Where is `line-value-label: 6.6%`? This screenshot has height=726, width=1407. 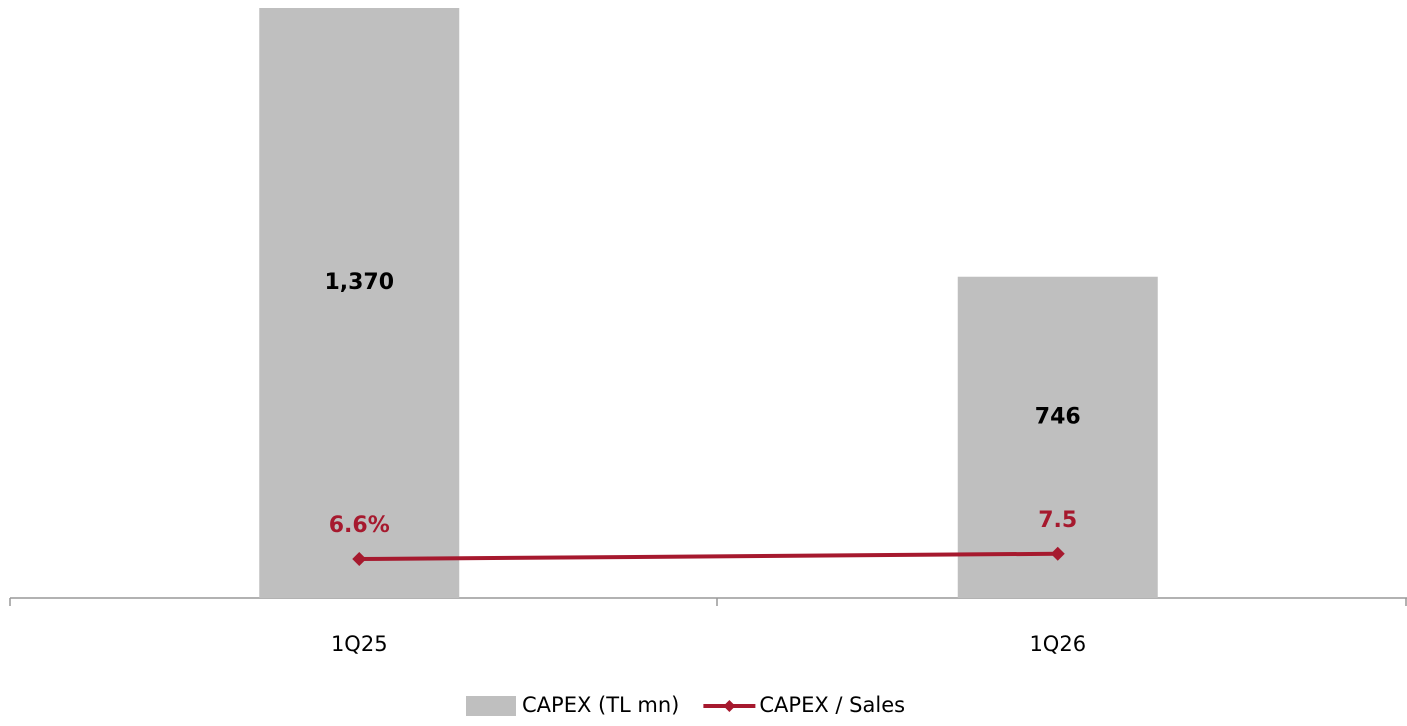
line-value-label: 6.6% is located at coordinates (359, 525).